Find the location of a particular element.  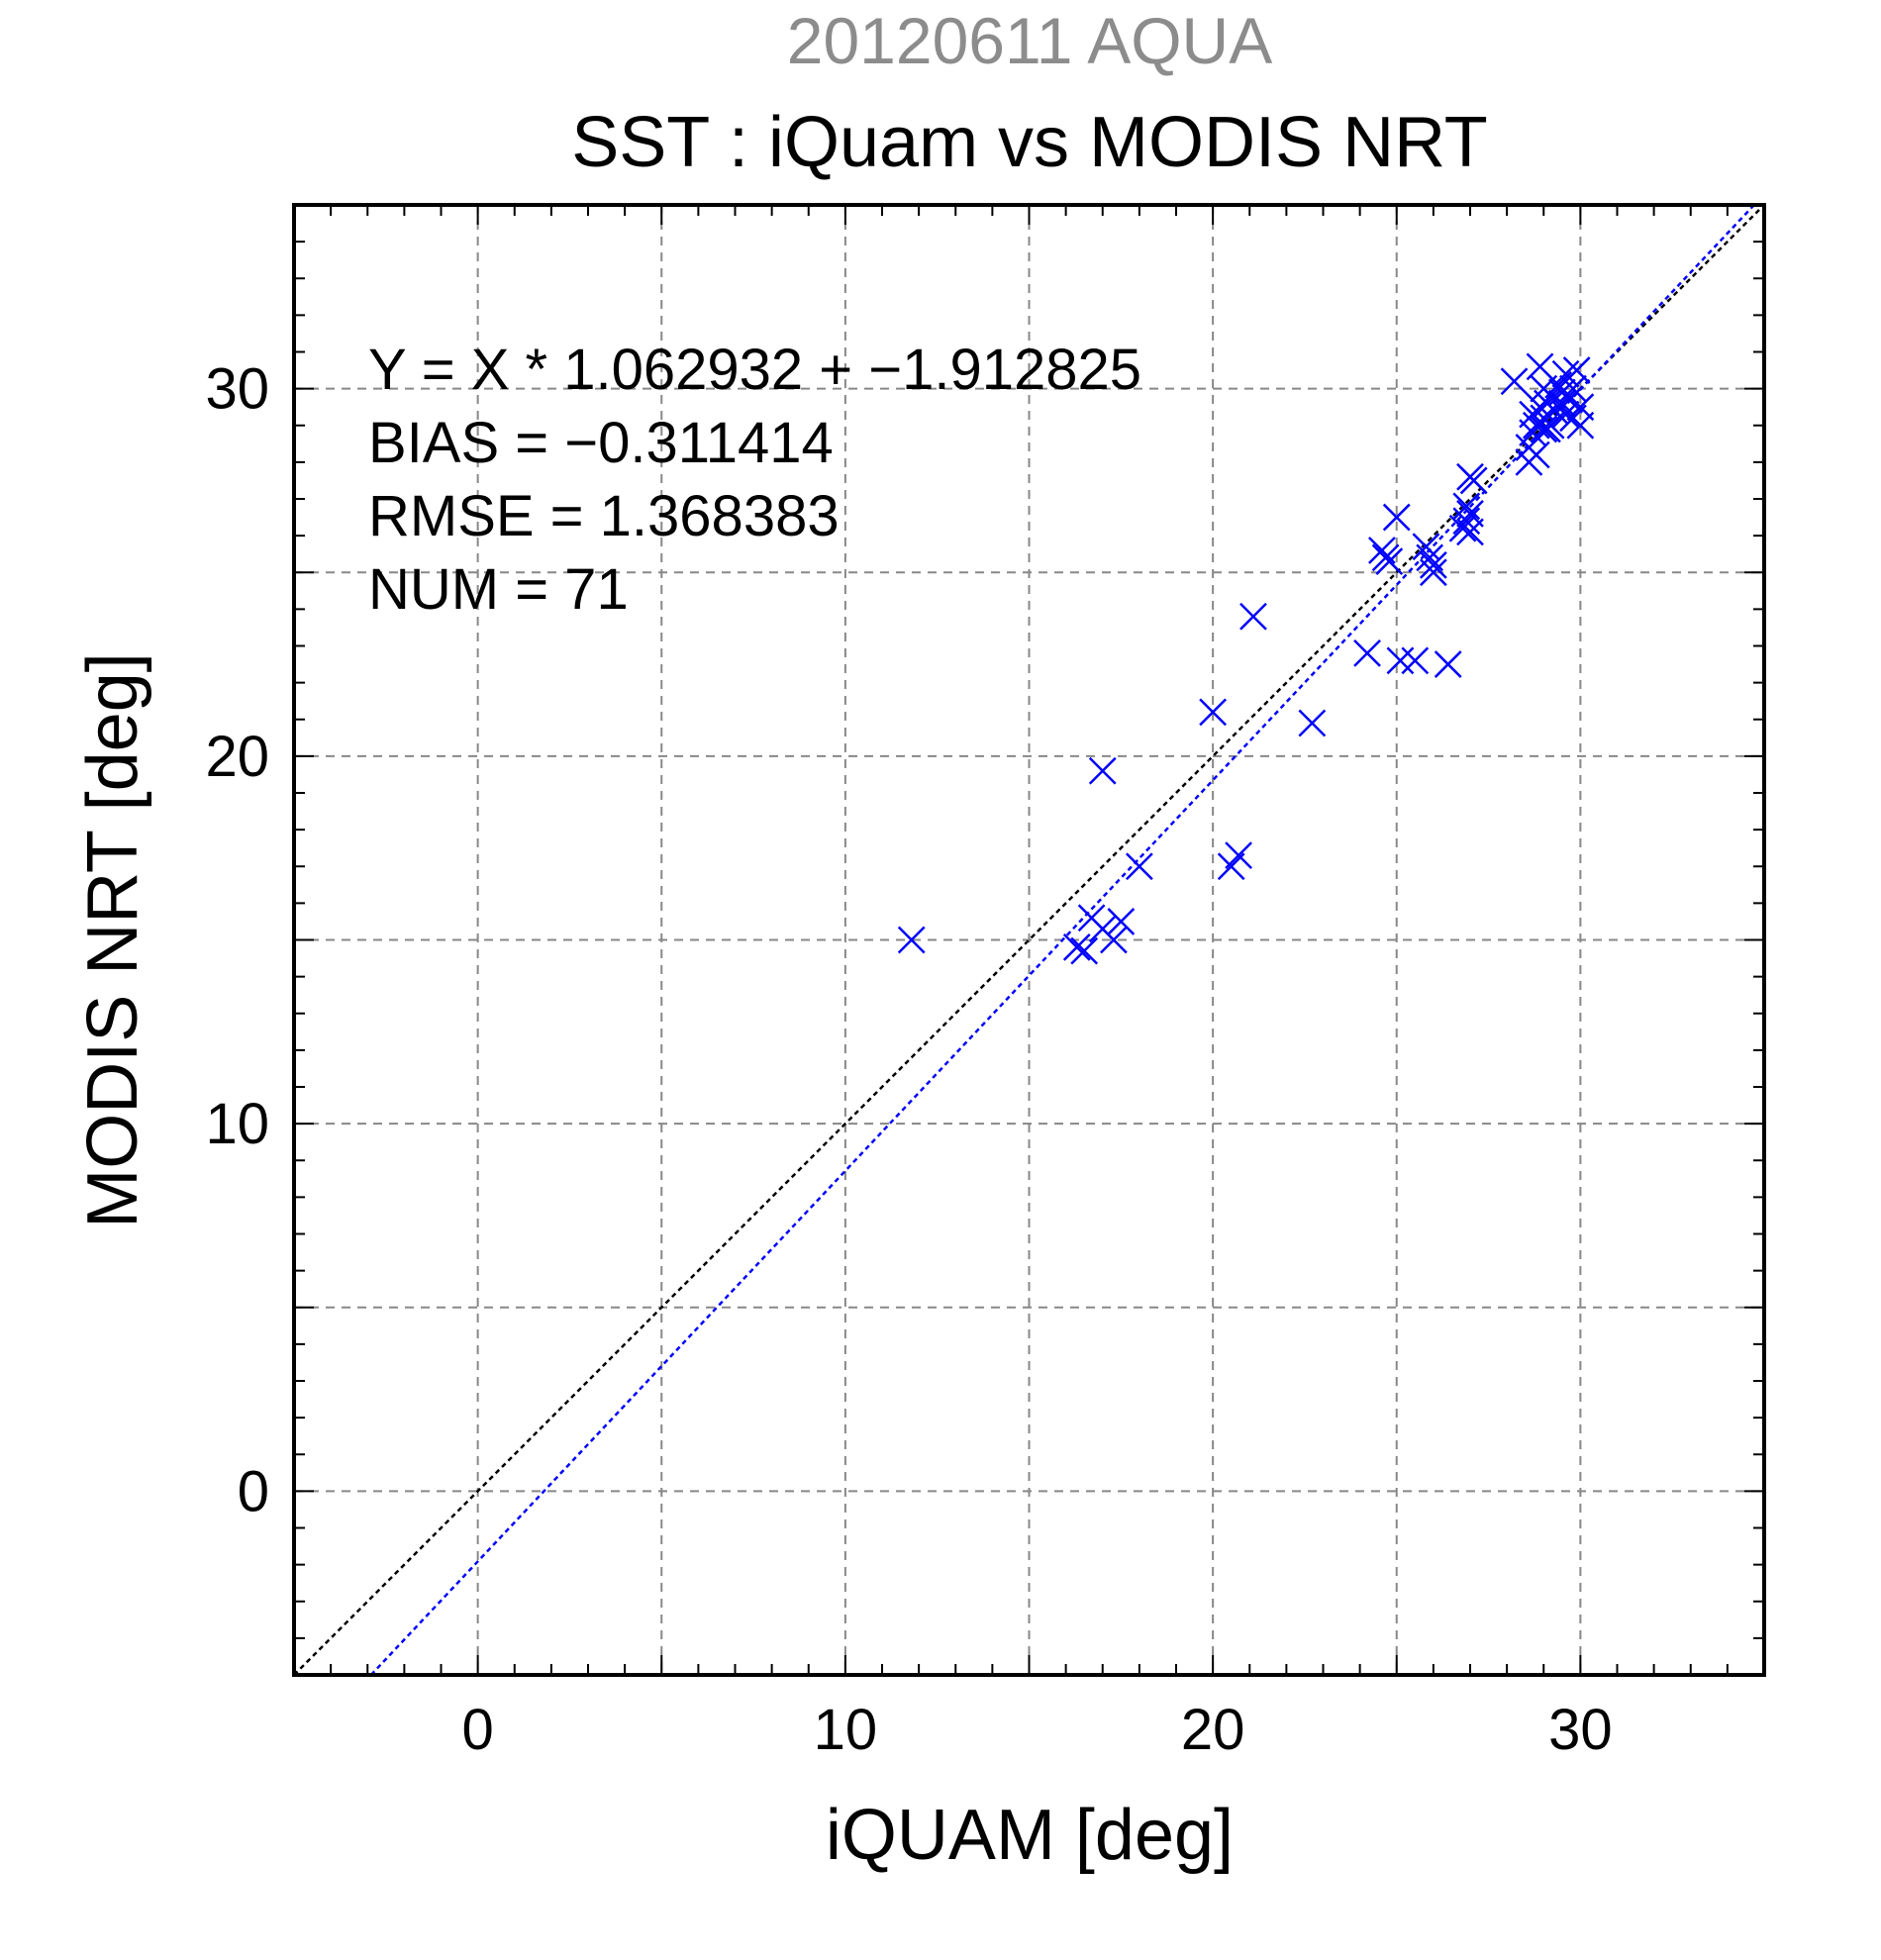

y-axis-label: MODIS NRT [deg] is located at coordinates (112, 940).